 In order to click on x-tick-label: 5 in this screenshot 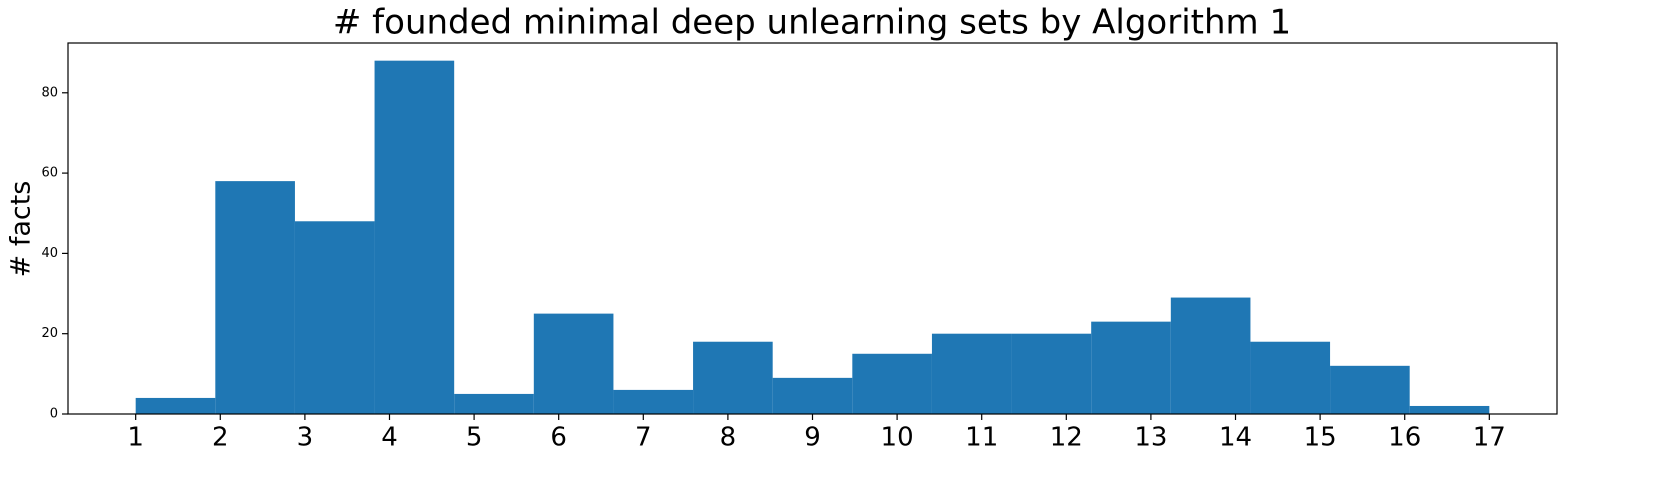, I will do `click(474, 438)`.